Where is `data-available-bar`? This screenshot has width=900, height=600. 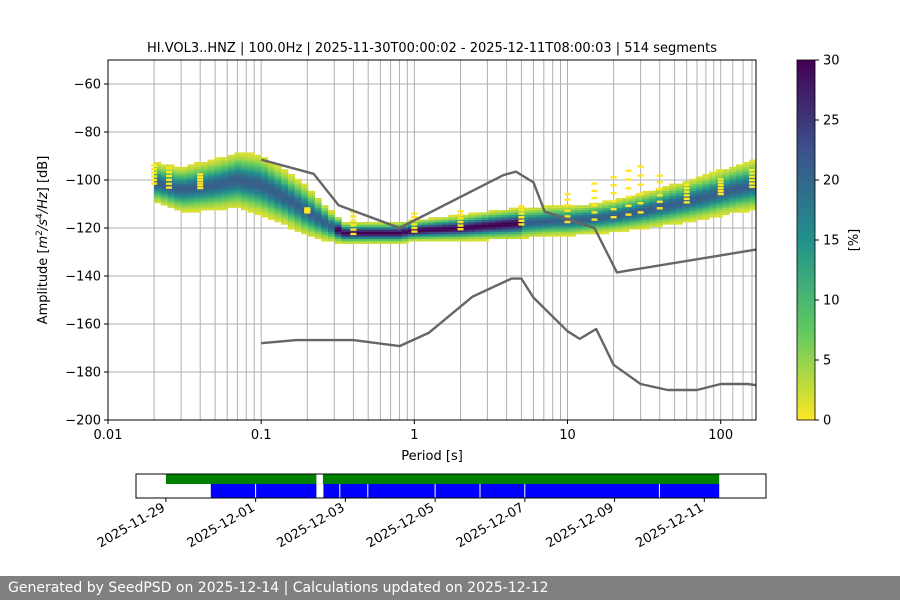 data-available-bar is located at coordinates (521, 479).